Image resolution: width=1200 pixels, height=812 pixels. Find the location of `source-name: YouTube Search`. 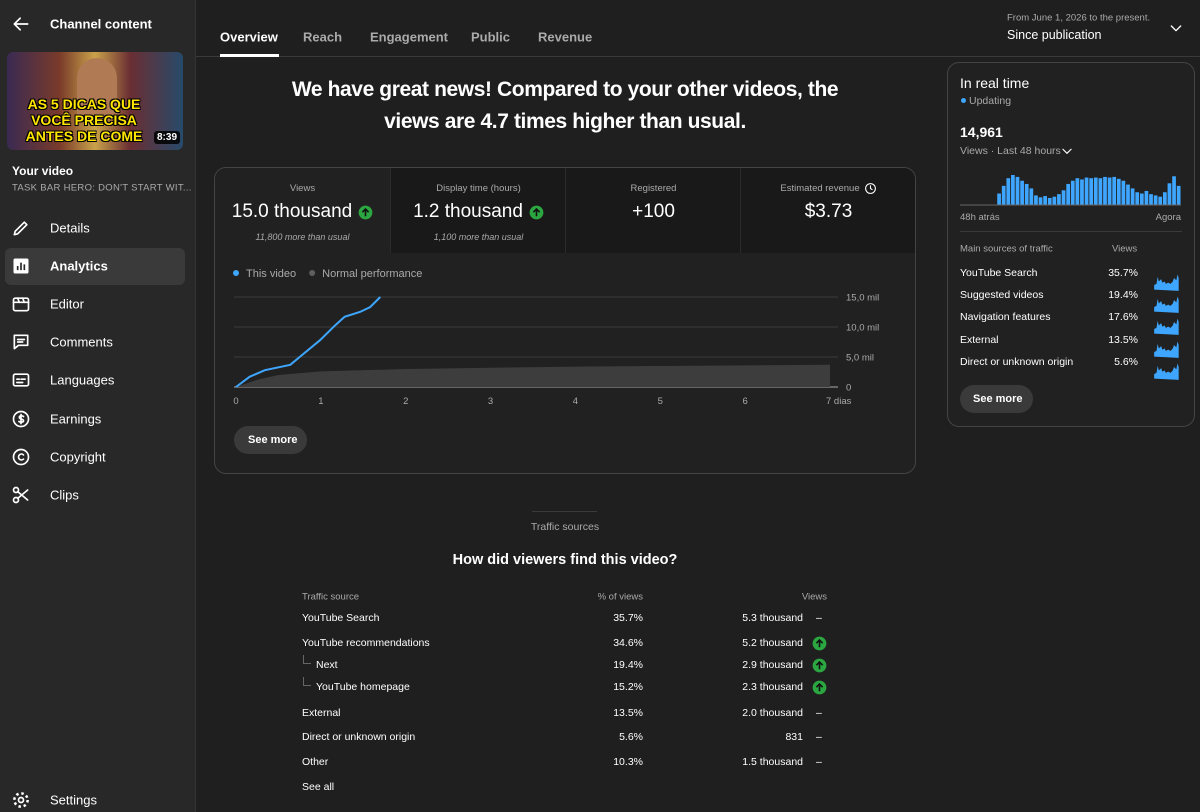

source-name: YouTube Search is located at coordinates (999, 273).